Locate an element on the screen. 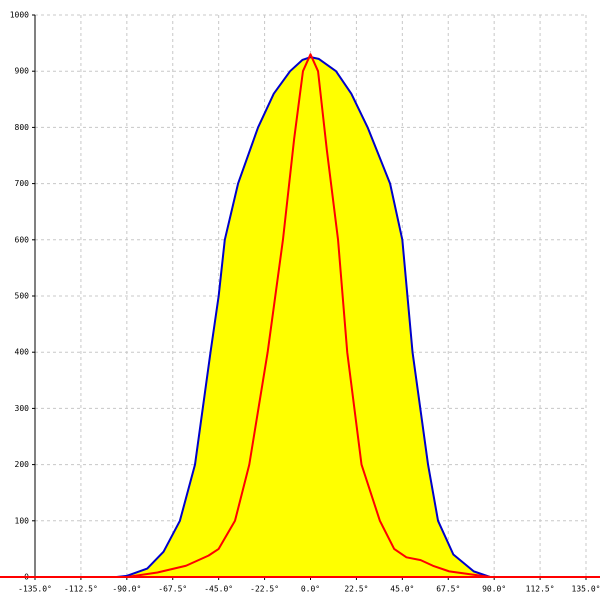 The image size is (600, 600). y-tick-label: 200 is located at coordinates (22, 464).